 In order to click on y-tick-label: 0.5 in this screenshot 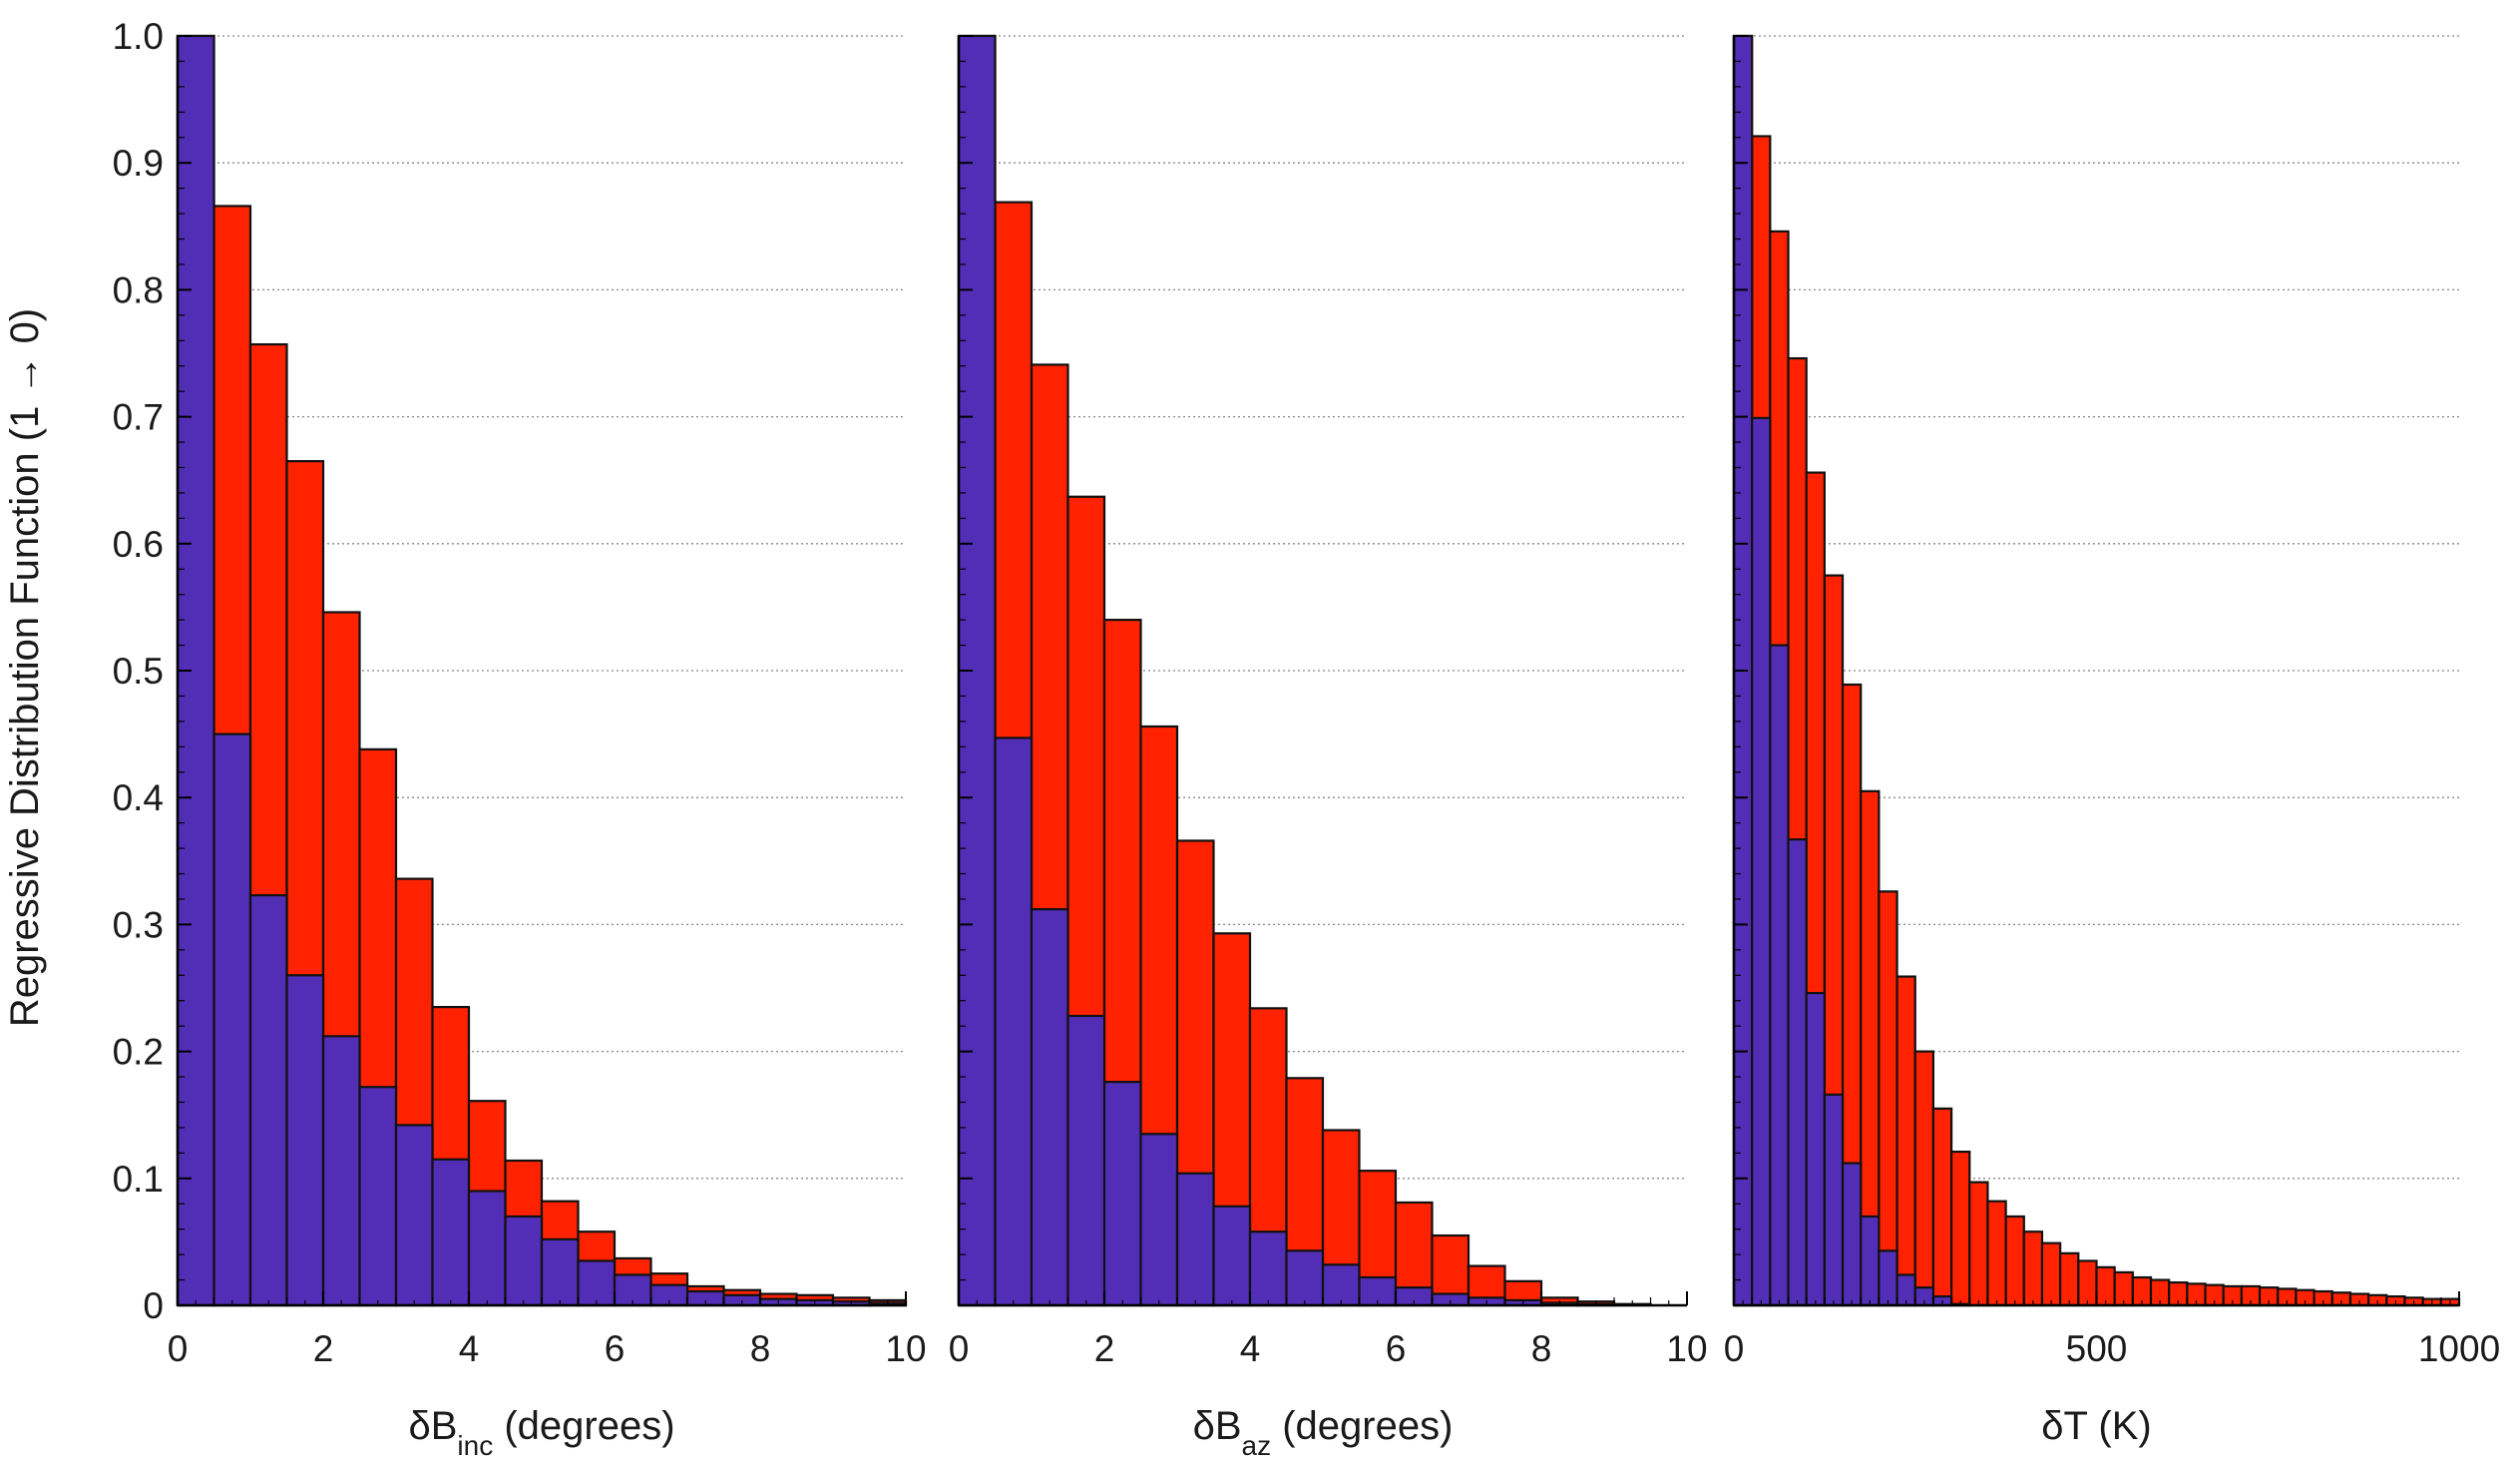, I will do `click(138, 671)`.